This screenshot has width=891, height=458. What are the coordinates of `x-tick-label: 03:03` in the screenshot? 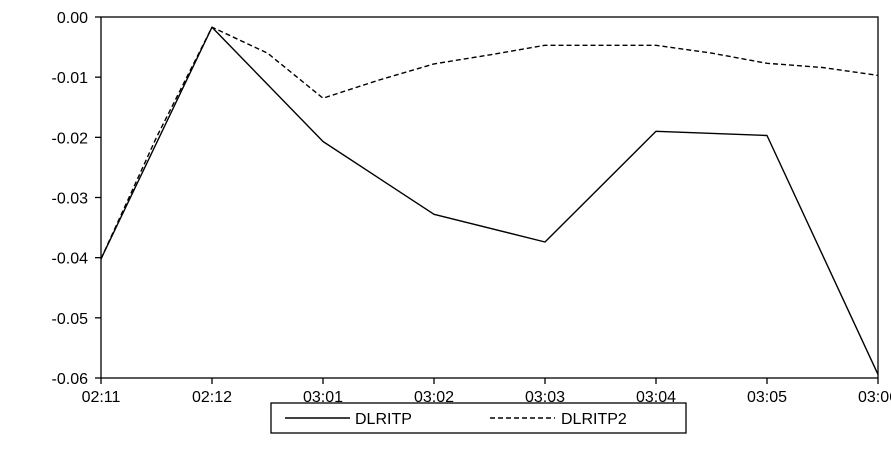 It's located at (545, 397).